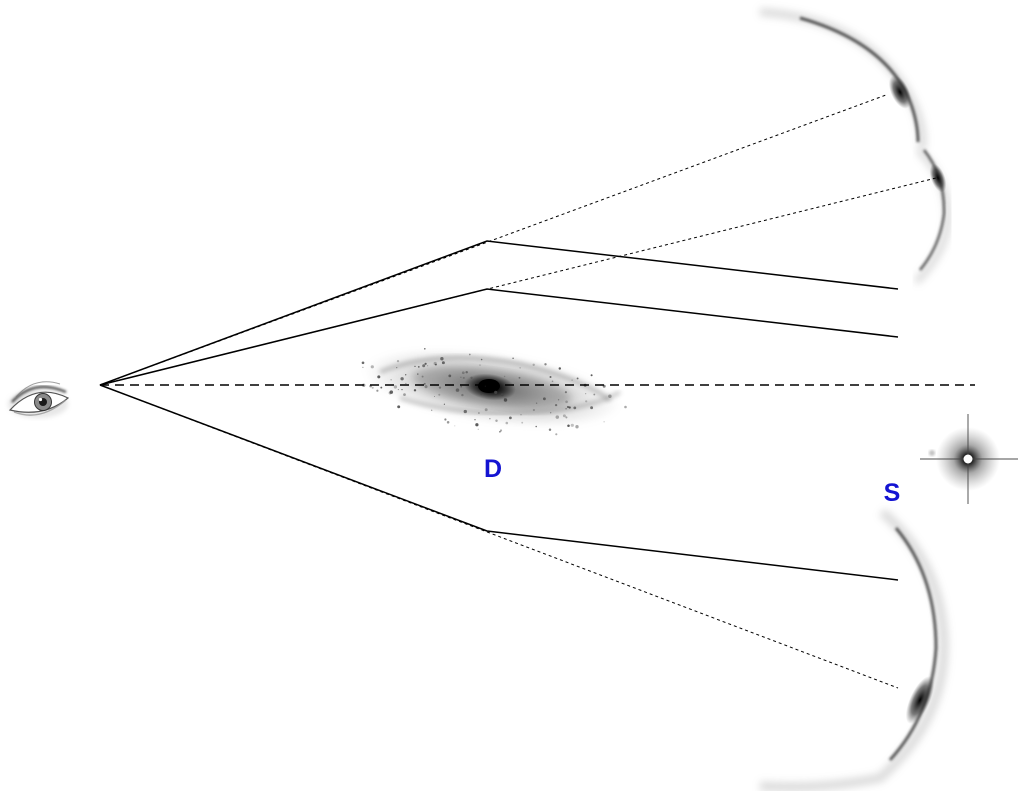 This screenshot has width=1025, height=791. What do you see at coordinates (892, 493) in the screenshot?
I see `source-label: S` at bounding box center [892, 493].